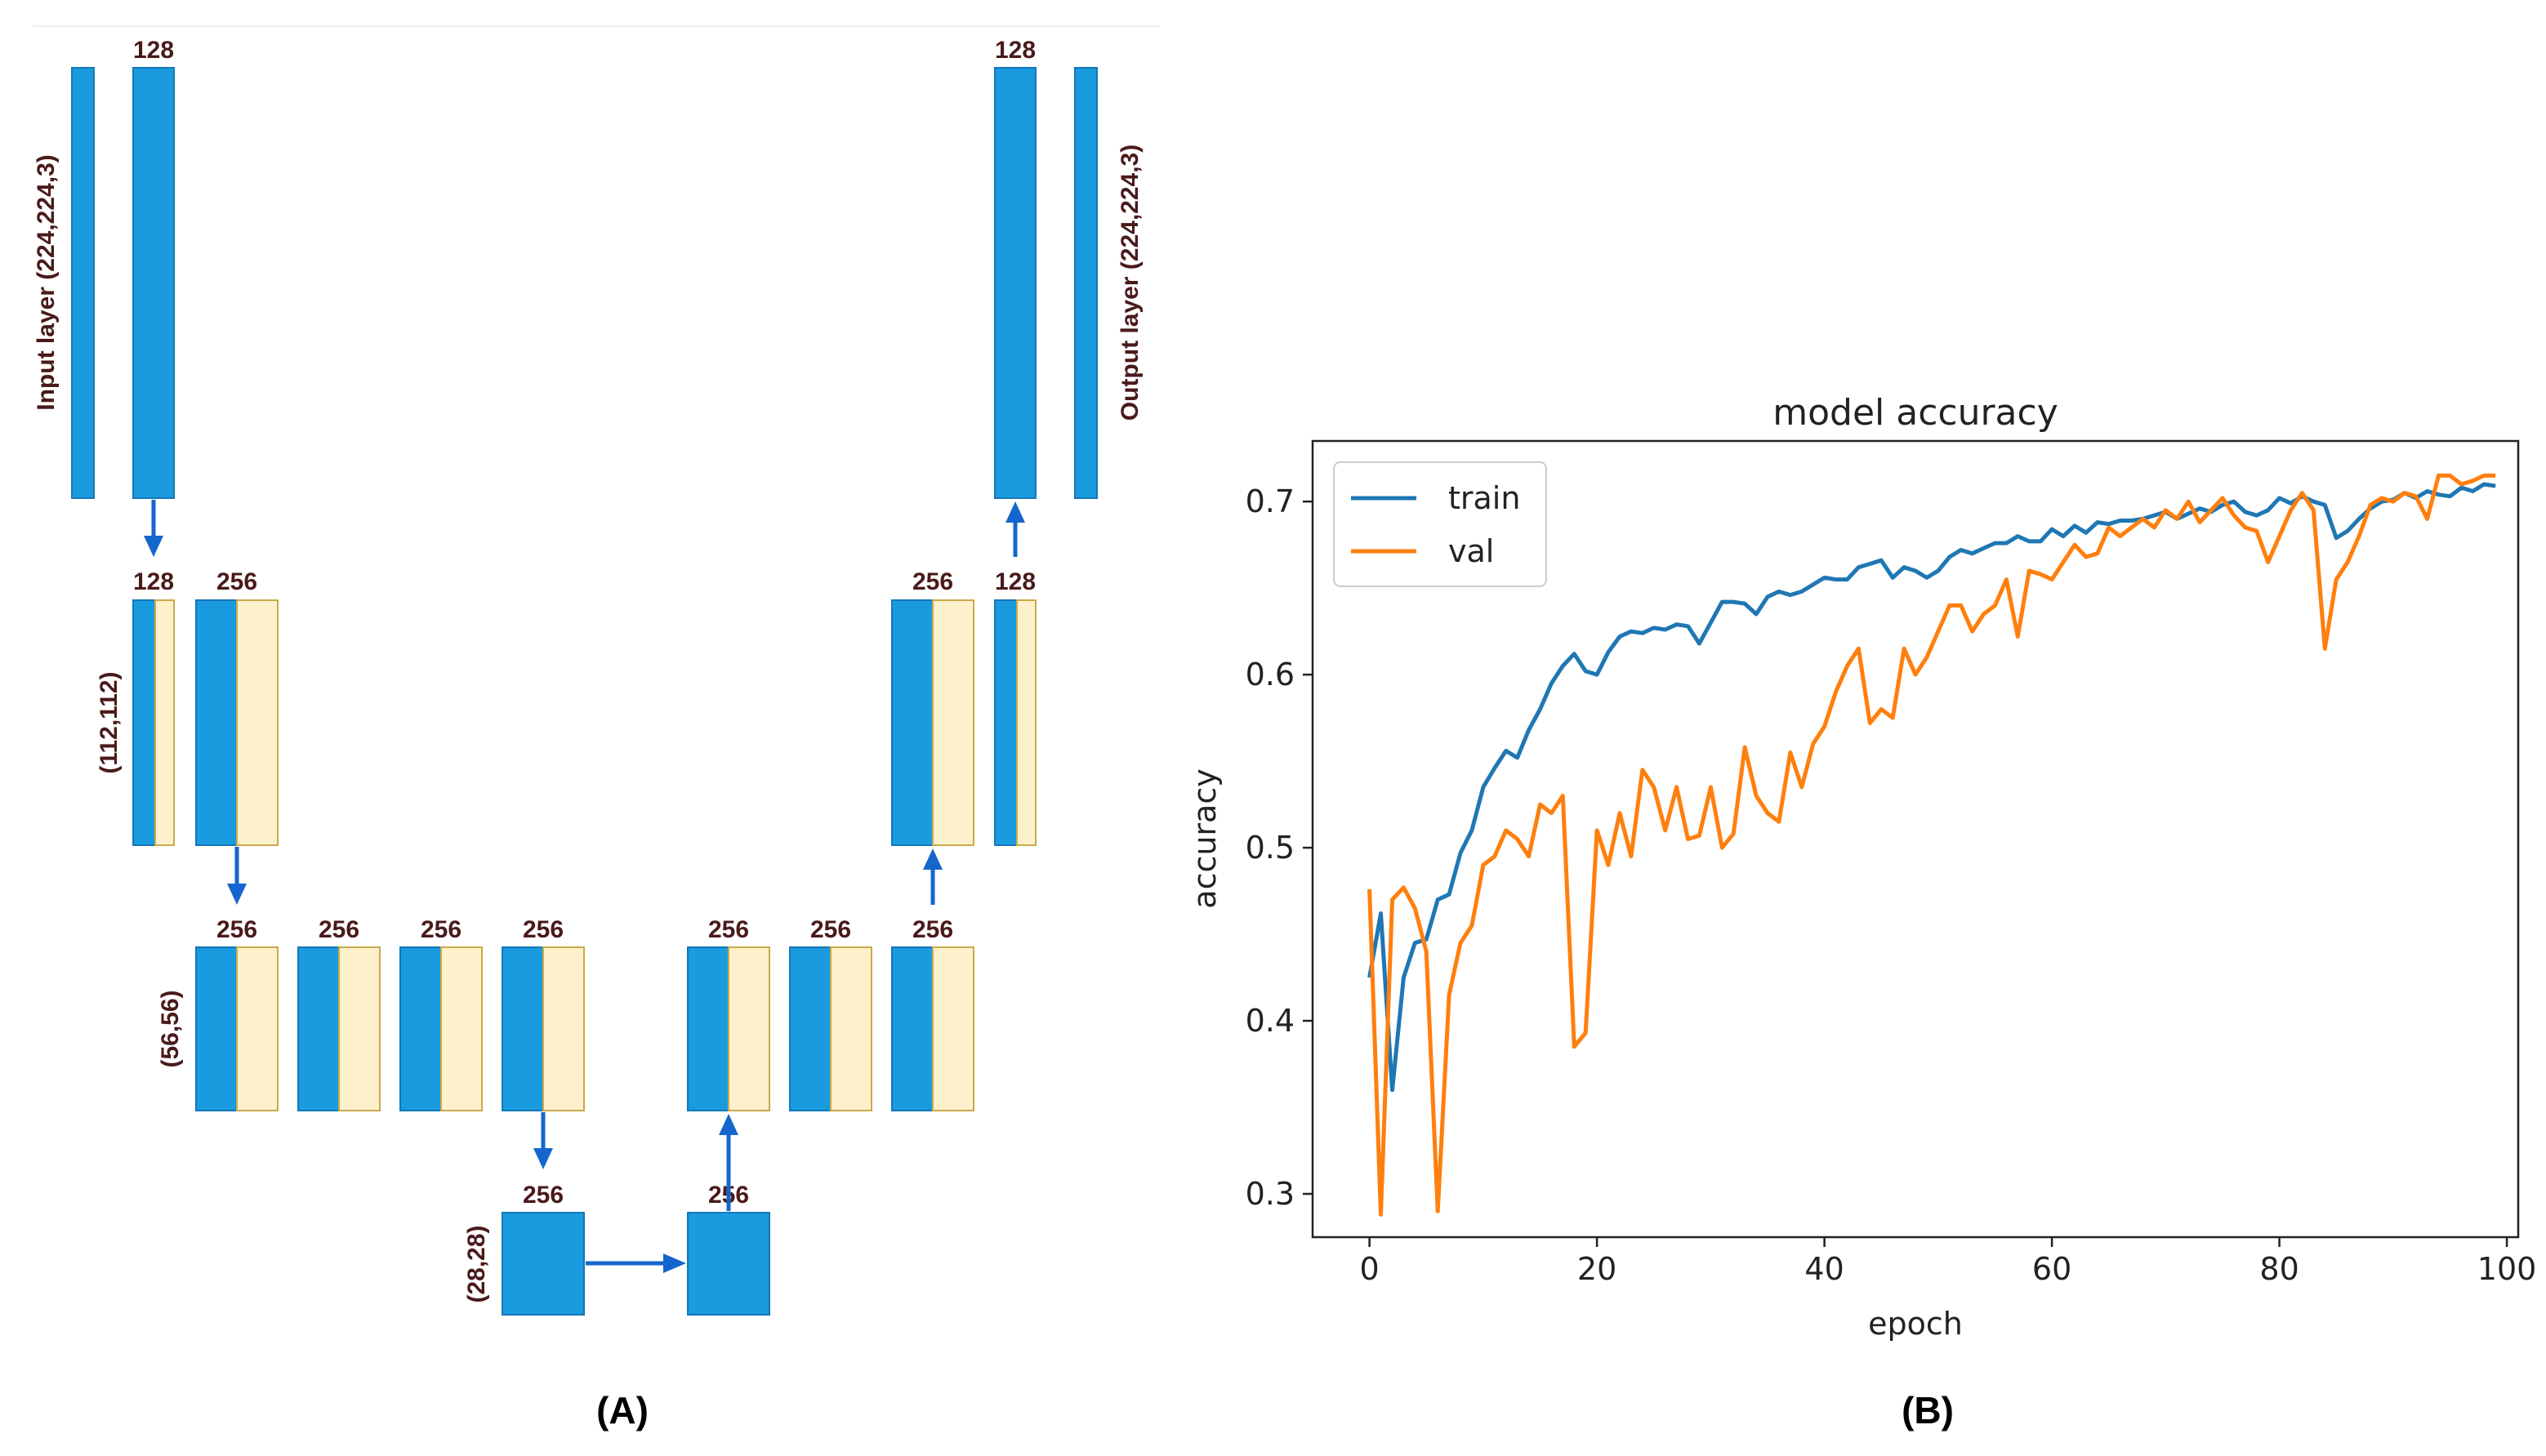  What do you see at coordinates (933, 877) in the screenshot?
I see `arrow-up-dec2` at bounding box center [933, 877].